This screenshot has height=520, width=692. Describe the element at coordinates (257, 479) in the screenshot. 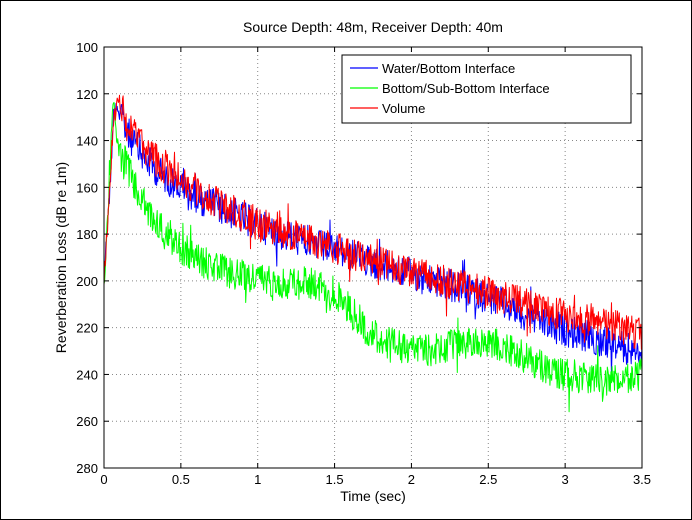

I see `x-tick-label: 1` at that location.